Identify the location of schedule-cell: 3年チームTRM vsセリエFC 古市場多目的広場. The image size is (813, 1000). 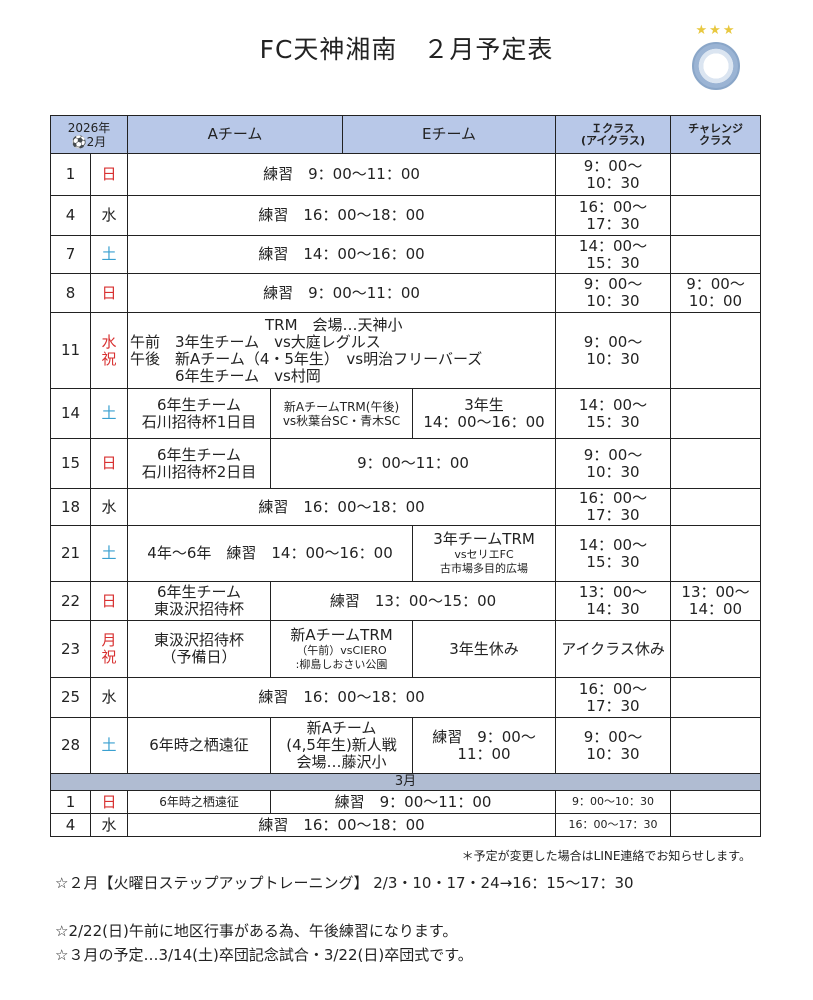
(484, 553).